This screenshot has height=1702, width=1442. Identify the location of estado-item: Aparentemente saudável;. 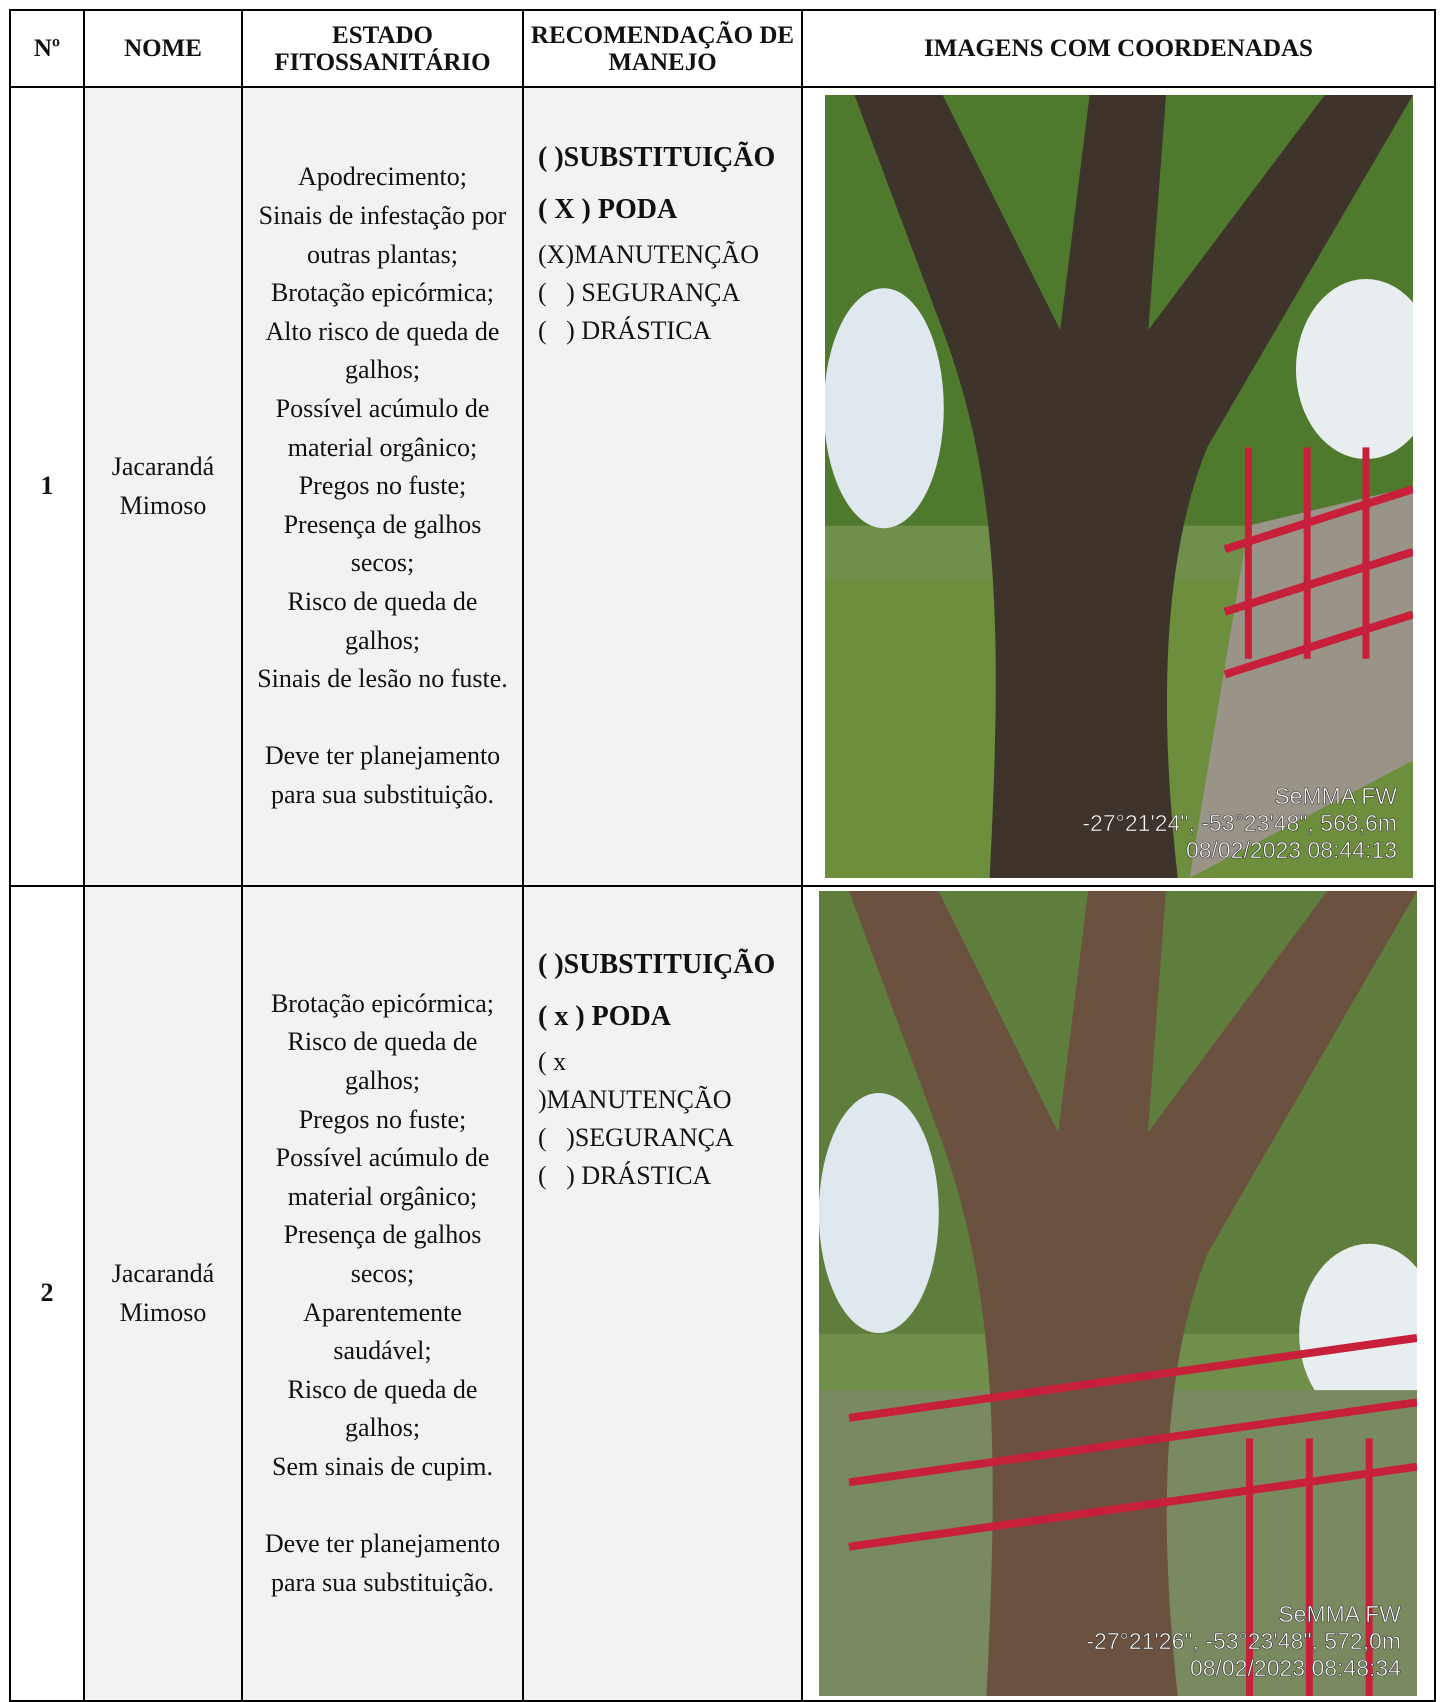
(382, 1331).